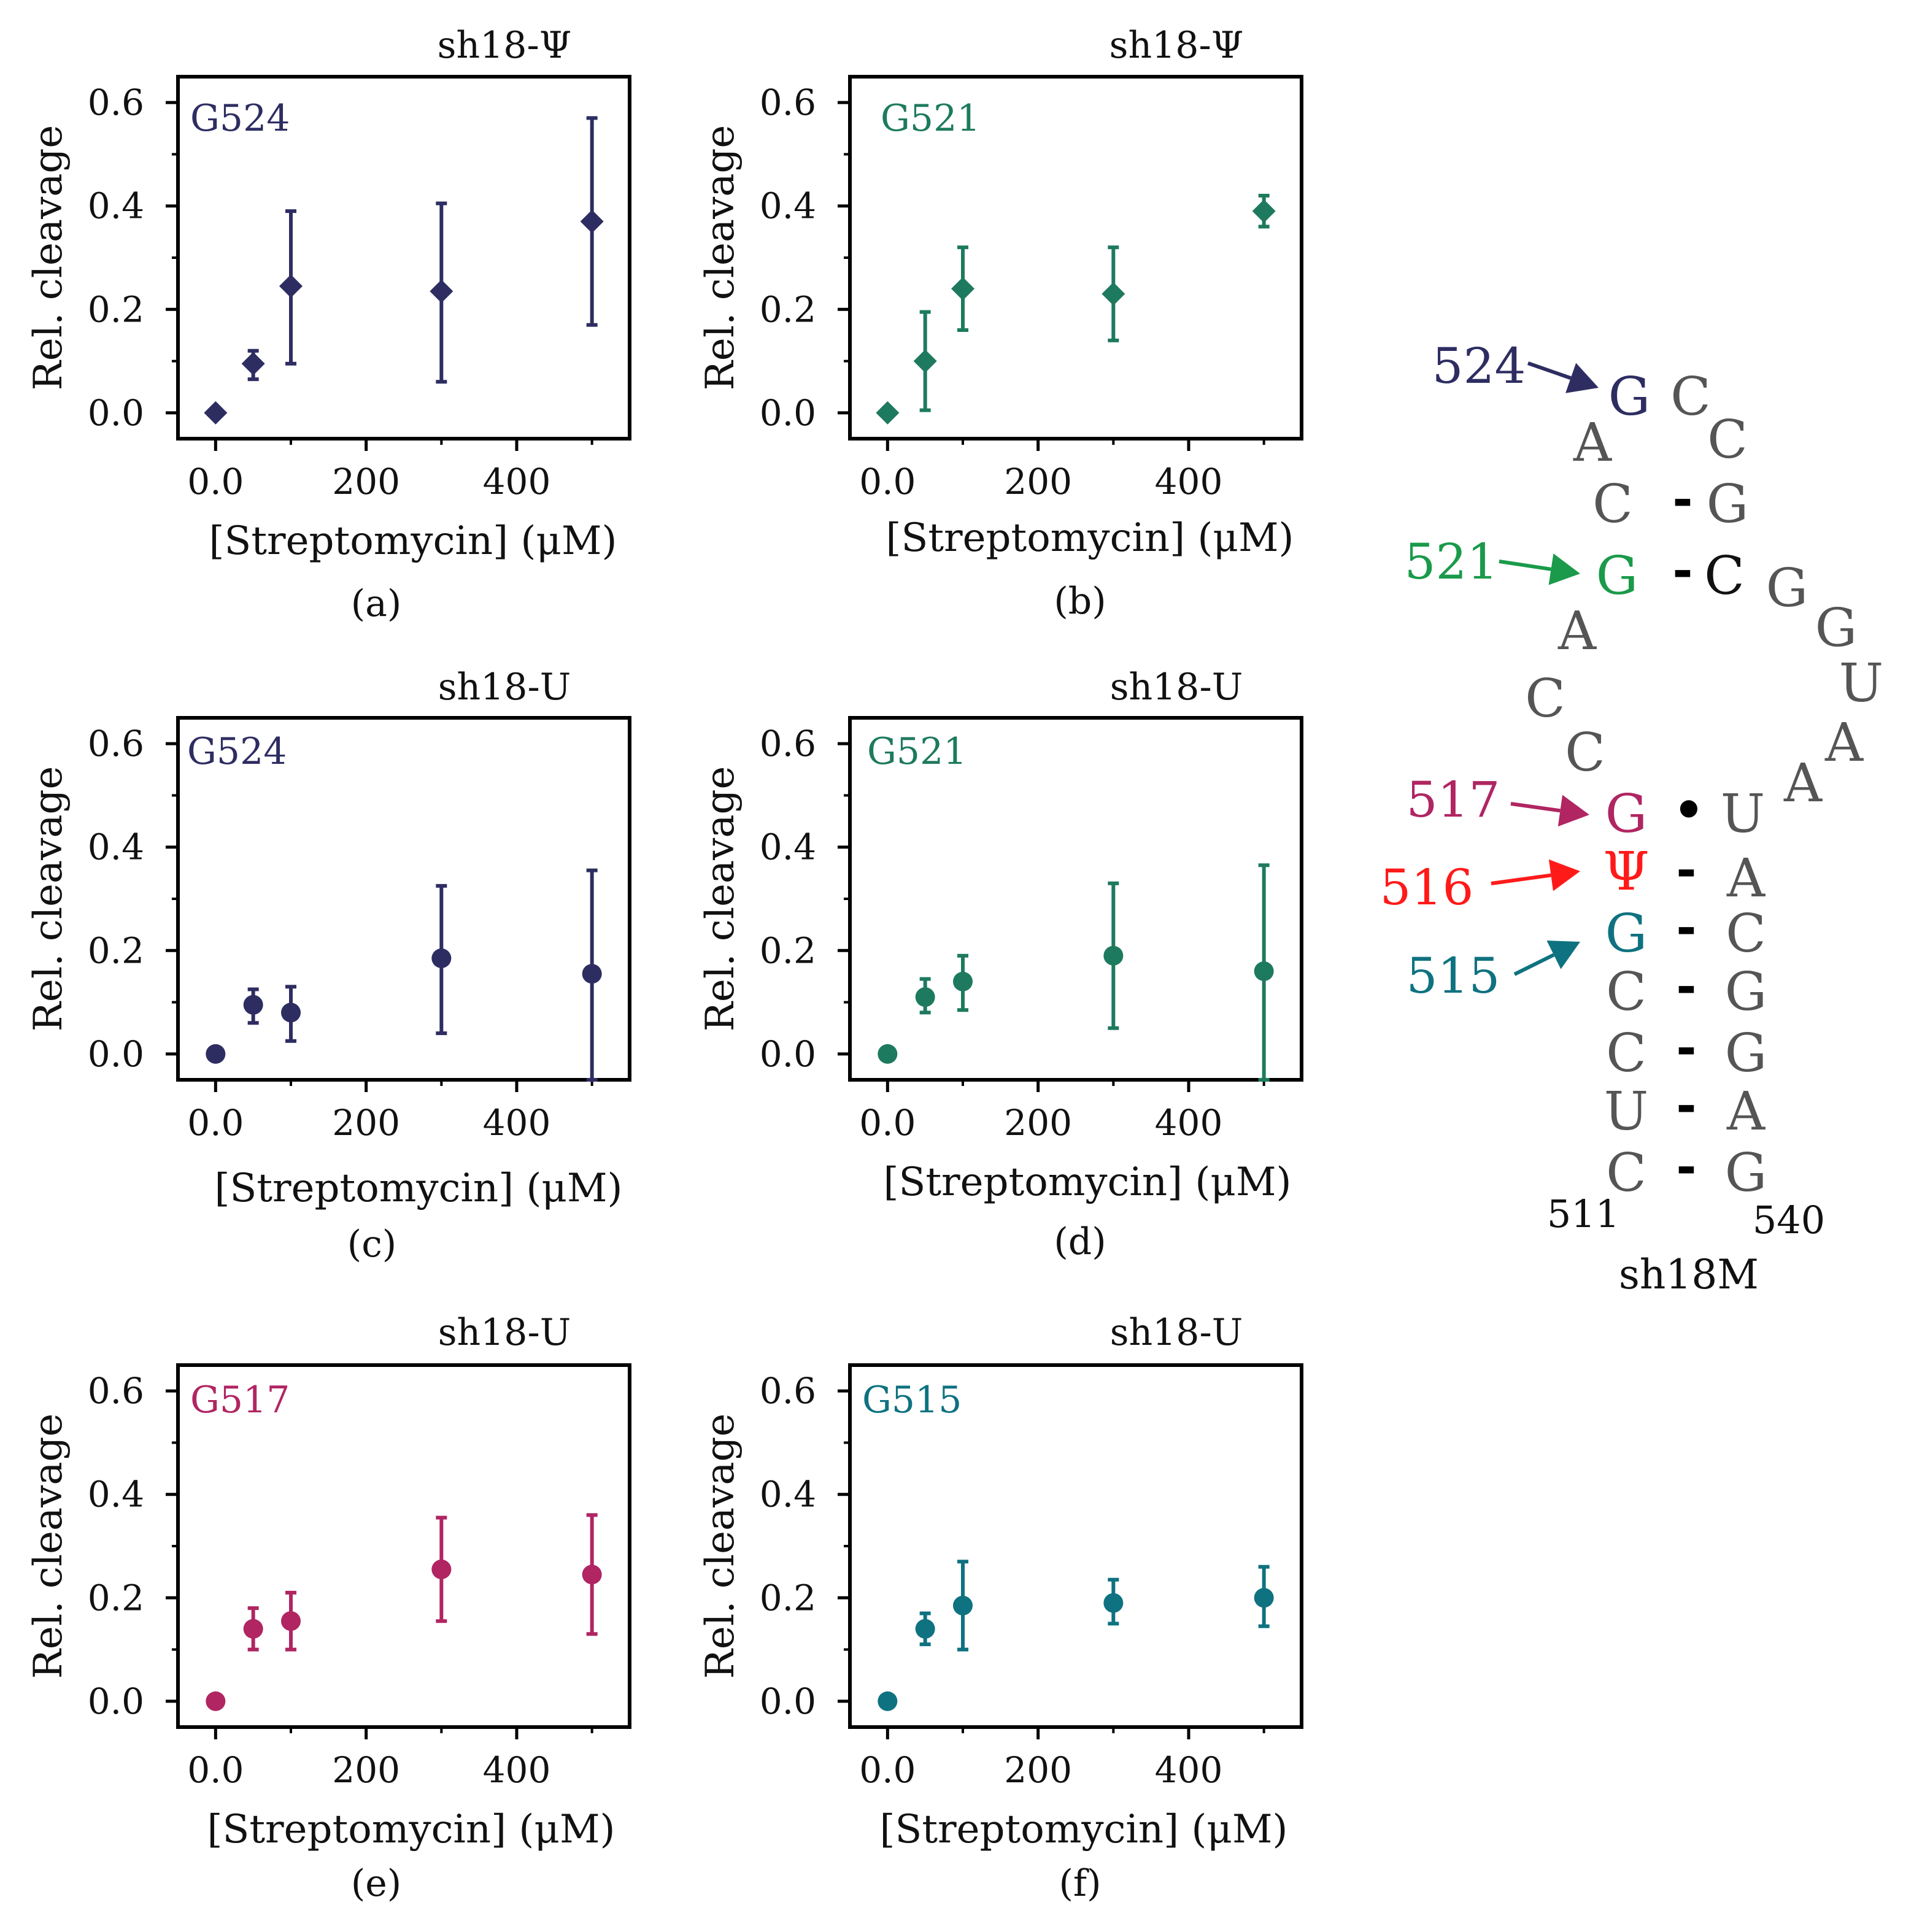 This screenshot has width=1914, height=1932. I want to click on base-521: G, so click(1617, 576).